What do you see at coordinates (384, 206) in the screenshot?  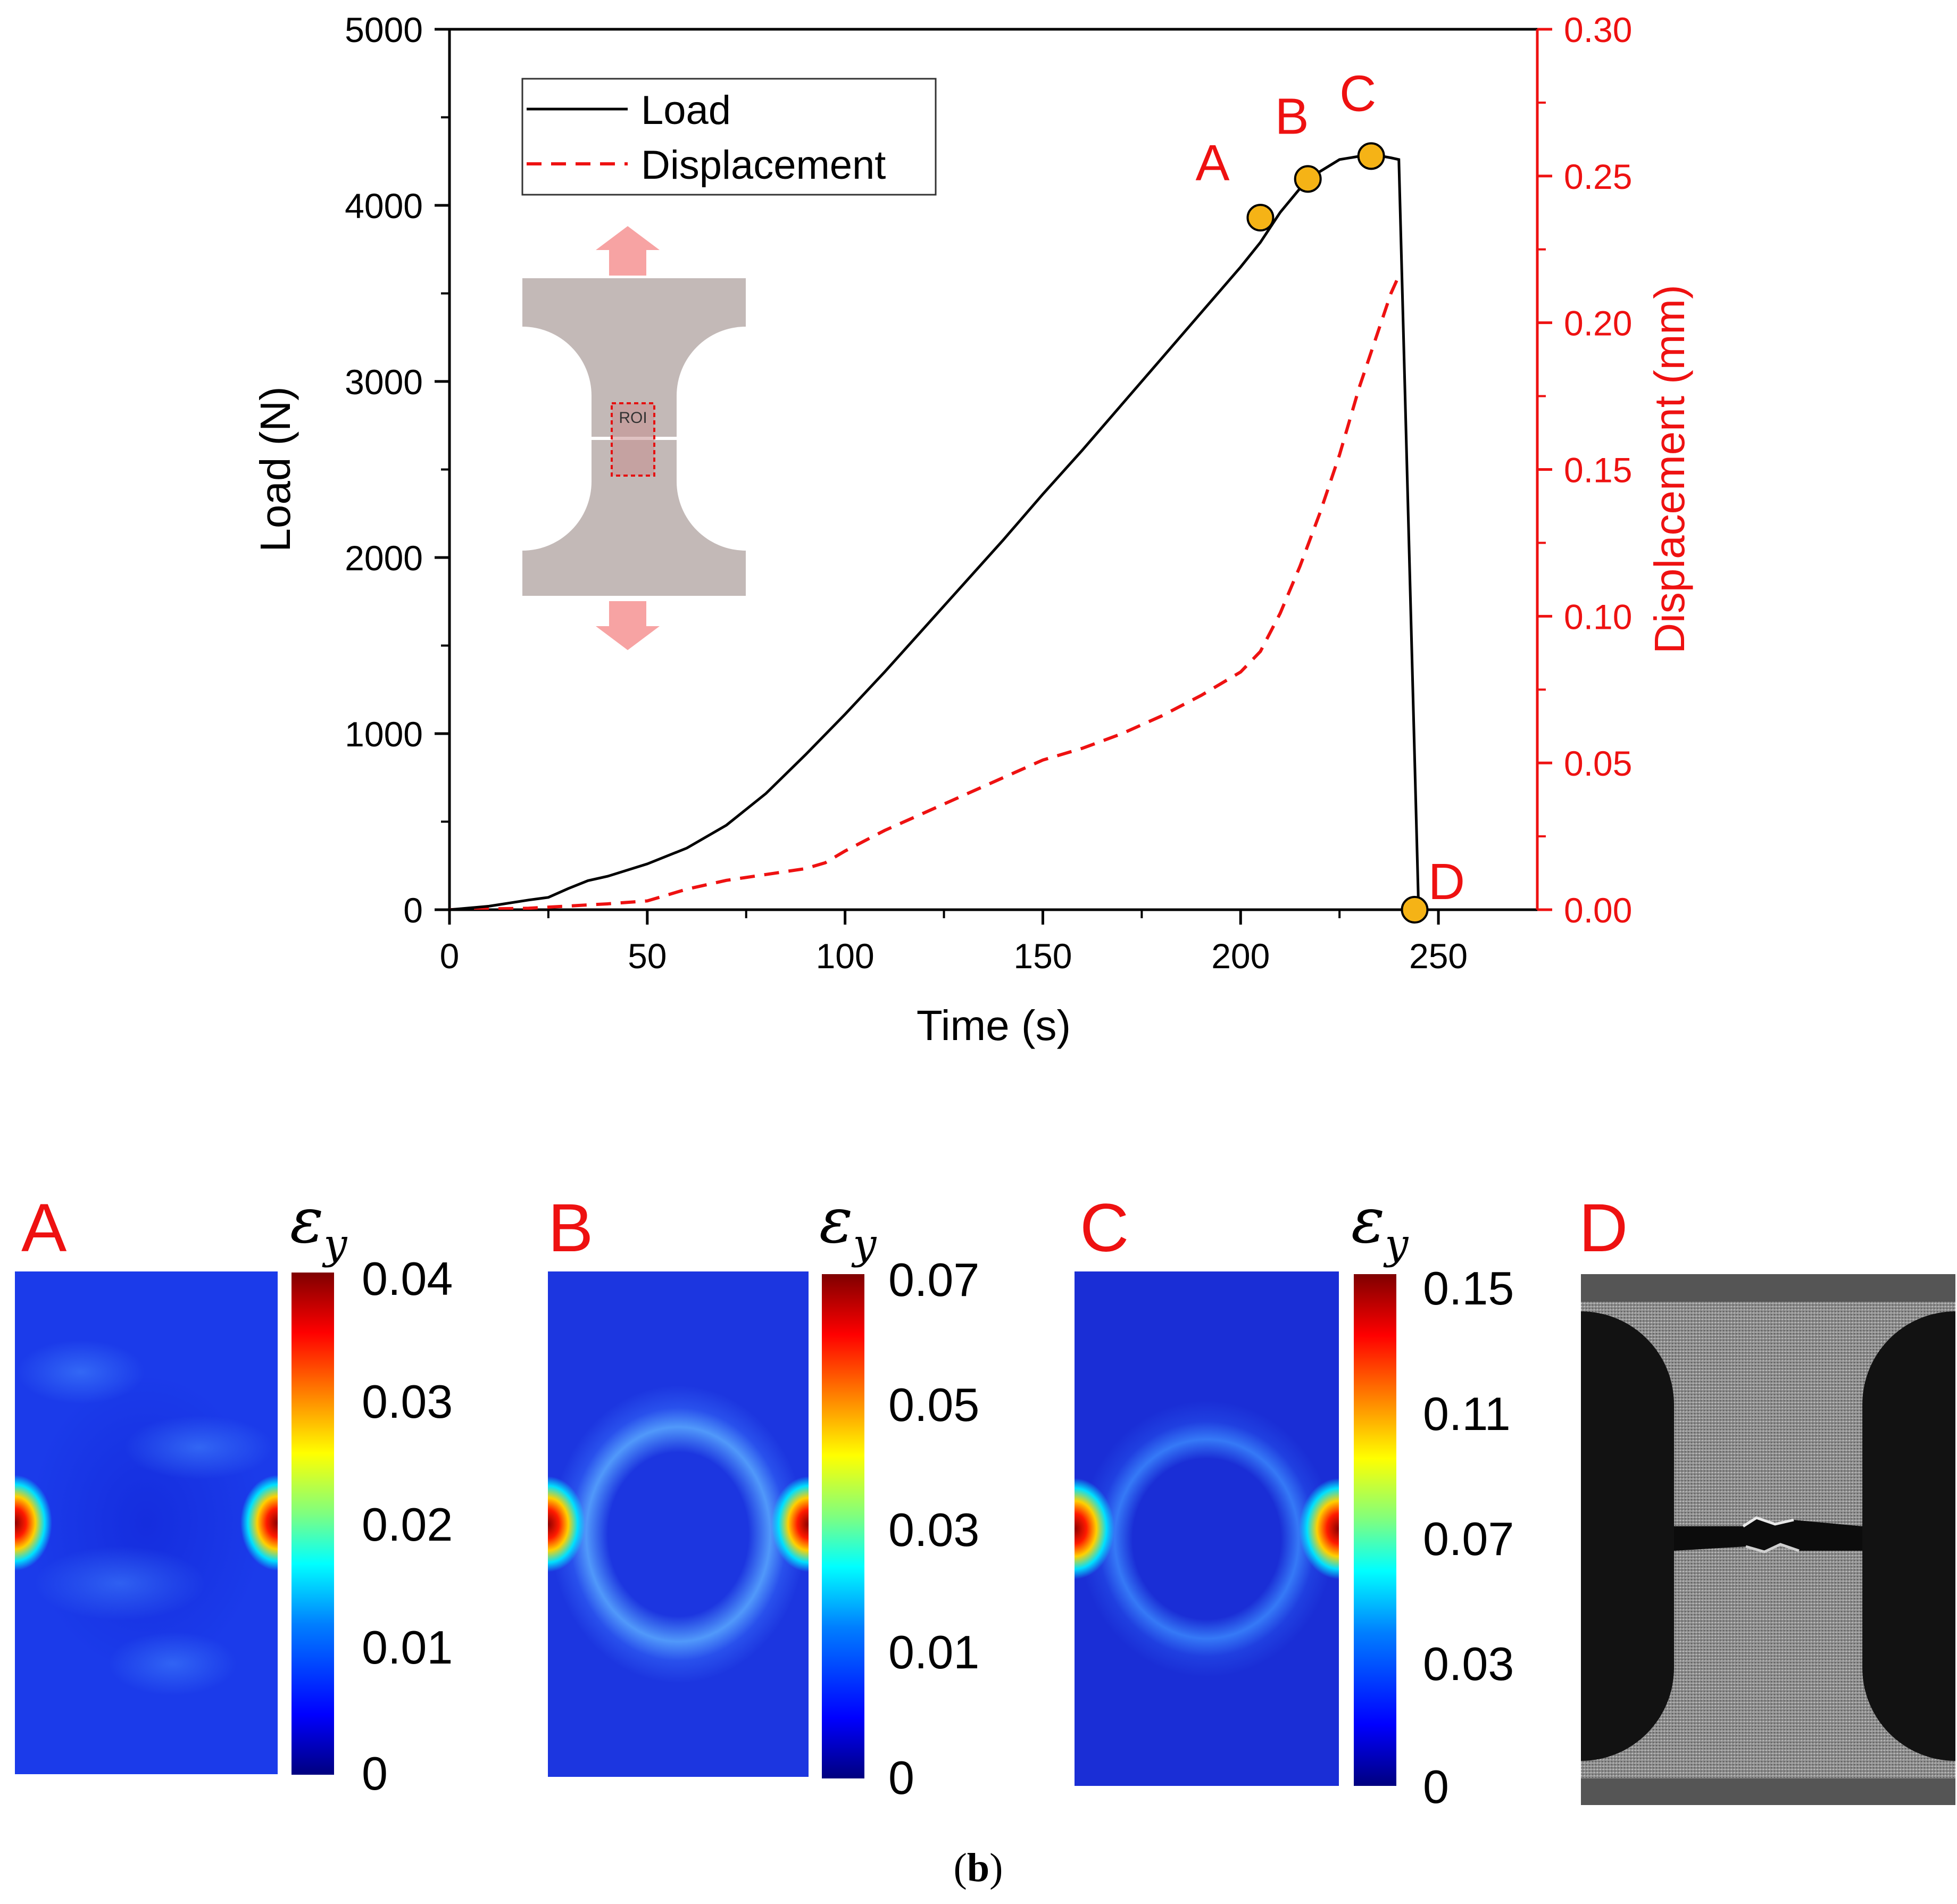 I see `y-tick-label-4: 4000` at bounding box center [384, 206].